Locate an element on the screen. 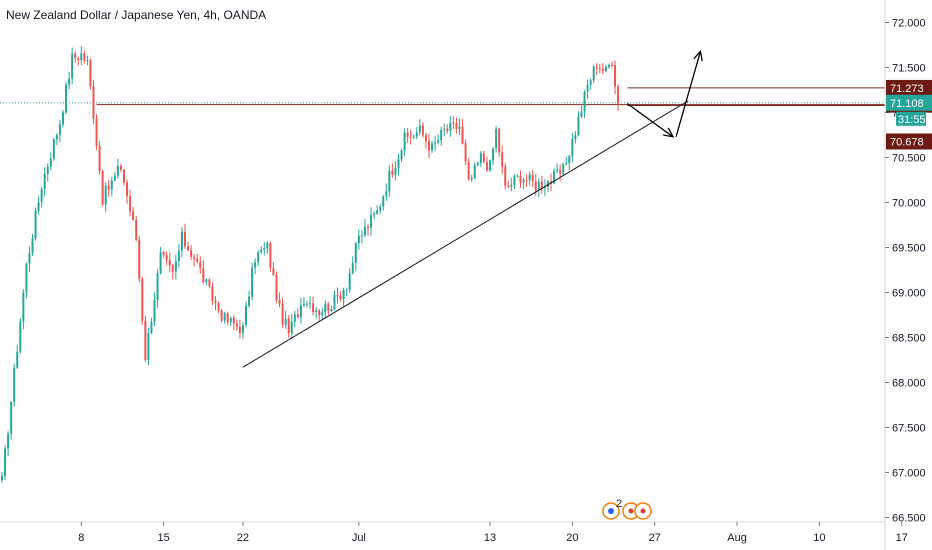 Image resolution: width=932 pixels, height=550 pixels. price-tick-label: 71.500 is located at coordinates (909, 69).